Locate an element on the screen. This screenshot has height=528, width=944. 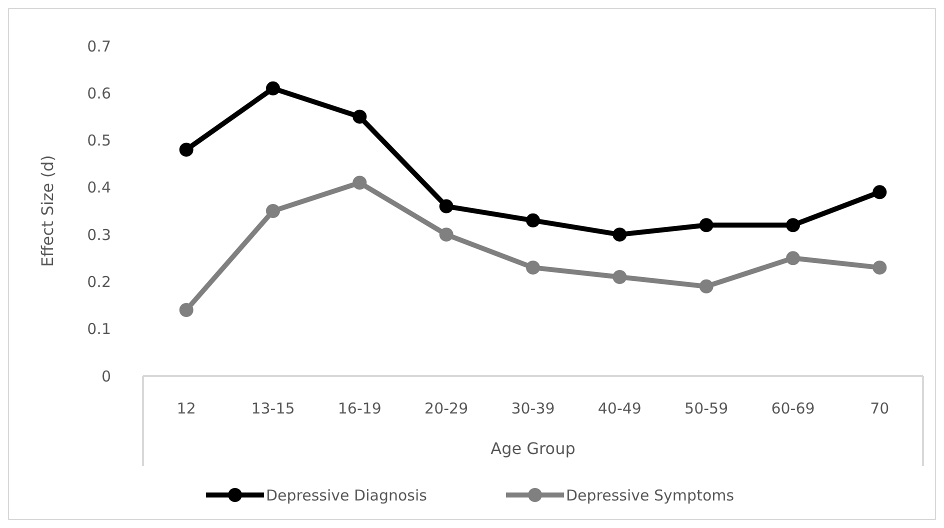
y-tick-label: 0 is located at coordinates (106, 376).